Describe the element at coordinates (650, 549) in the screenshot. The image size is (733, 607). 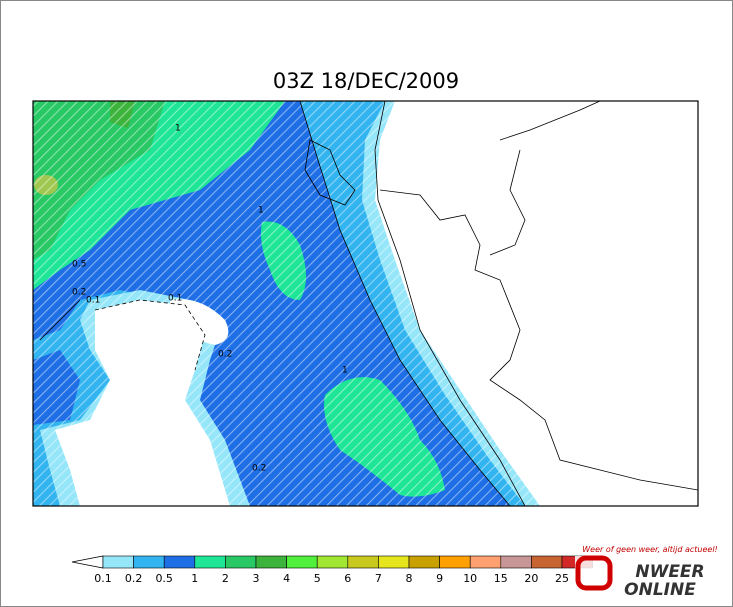
I see `logo-slogan: Weer of geen weer, altijd actueel!` at that location.